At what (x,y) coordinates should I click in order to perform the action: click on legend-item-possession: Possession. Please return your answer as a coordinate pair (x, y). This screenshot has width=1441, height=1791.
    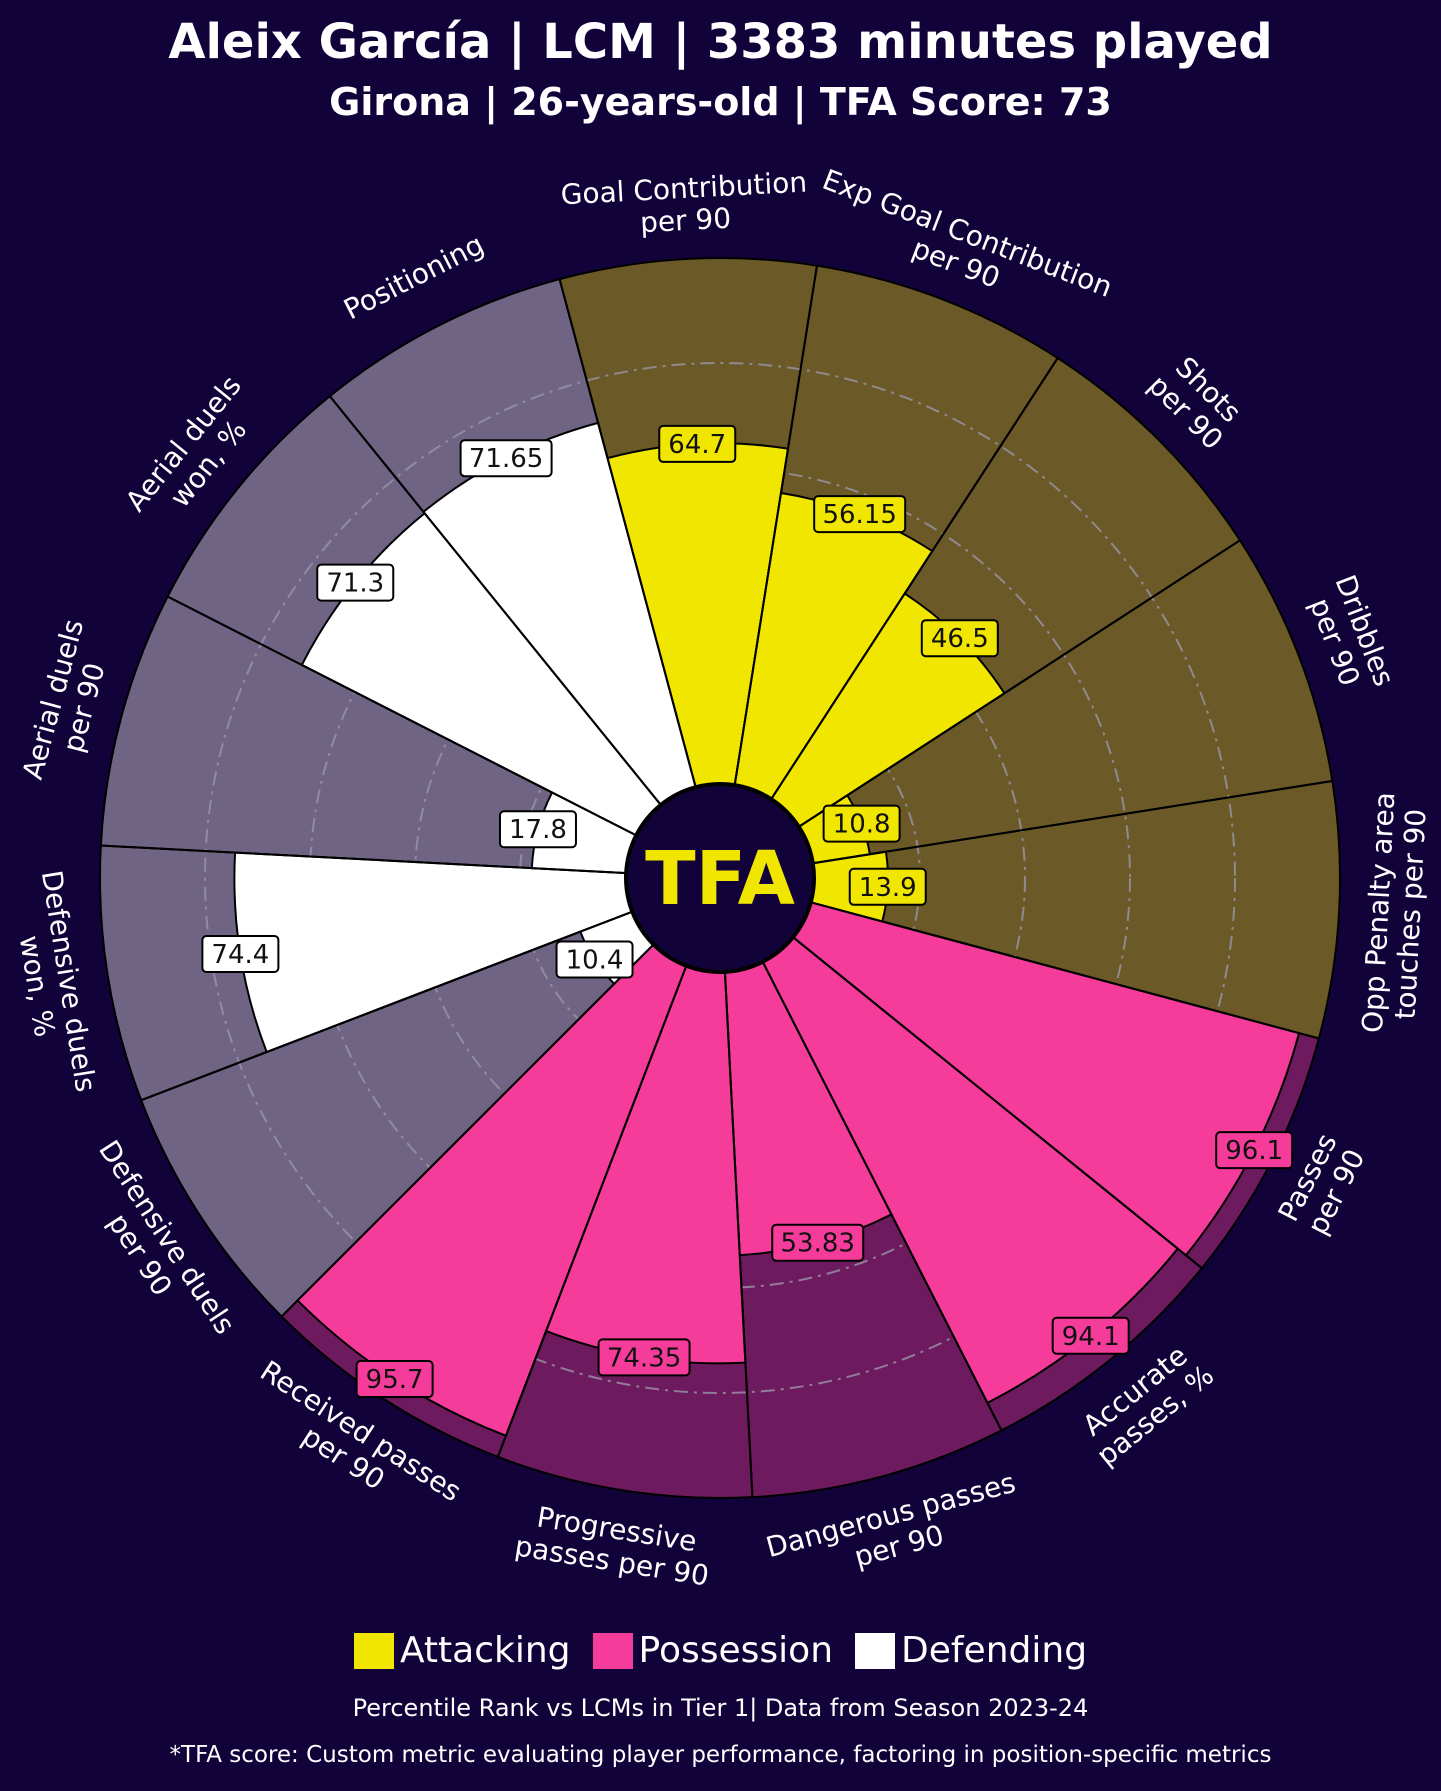
    Looking at the image, I should click on (713, 1650).